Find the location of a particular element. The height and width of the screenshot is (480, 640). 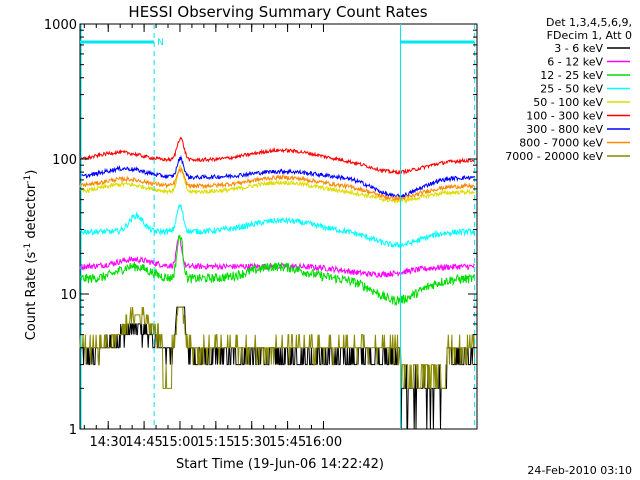

x-tick-label-4: 15:30 is located at coordinates (251, 442).